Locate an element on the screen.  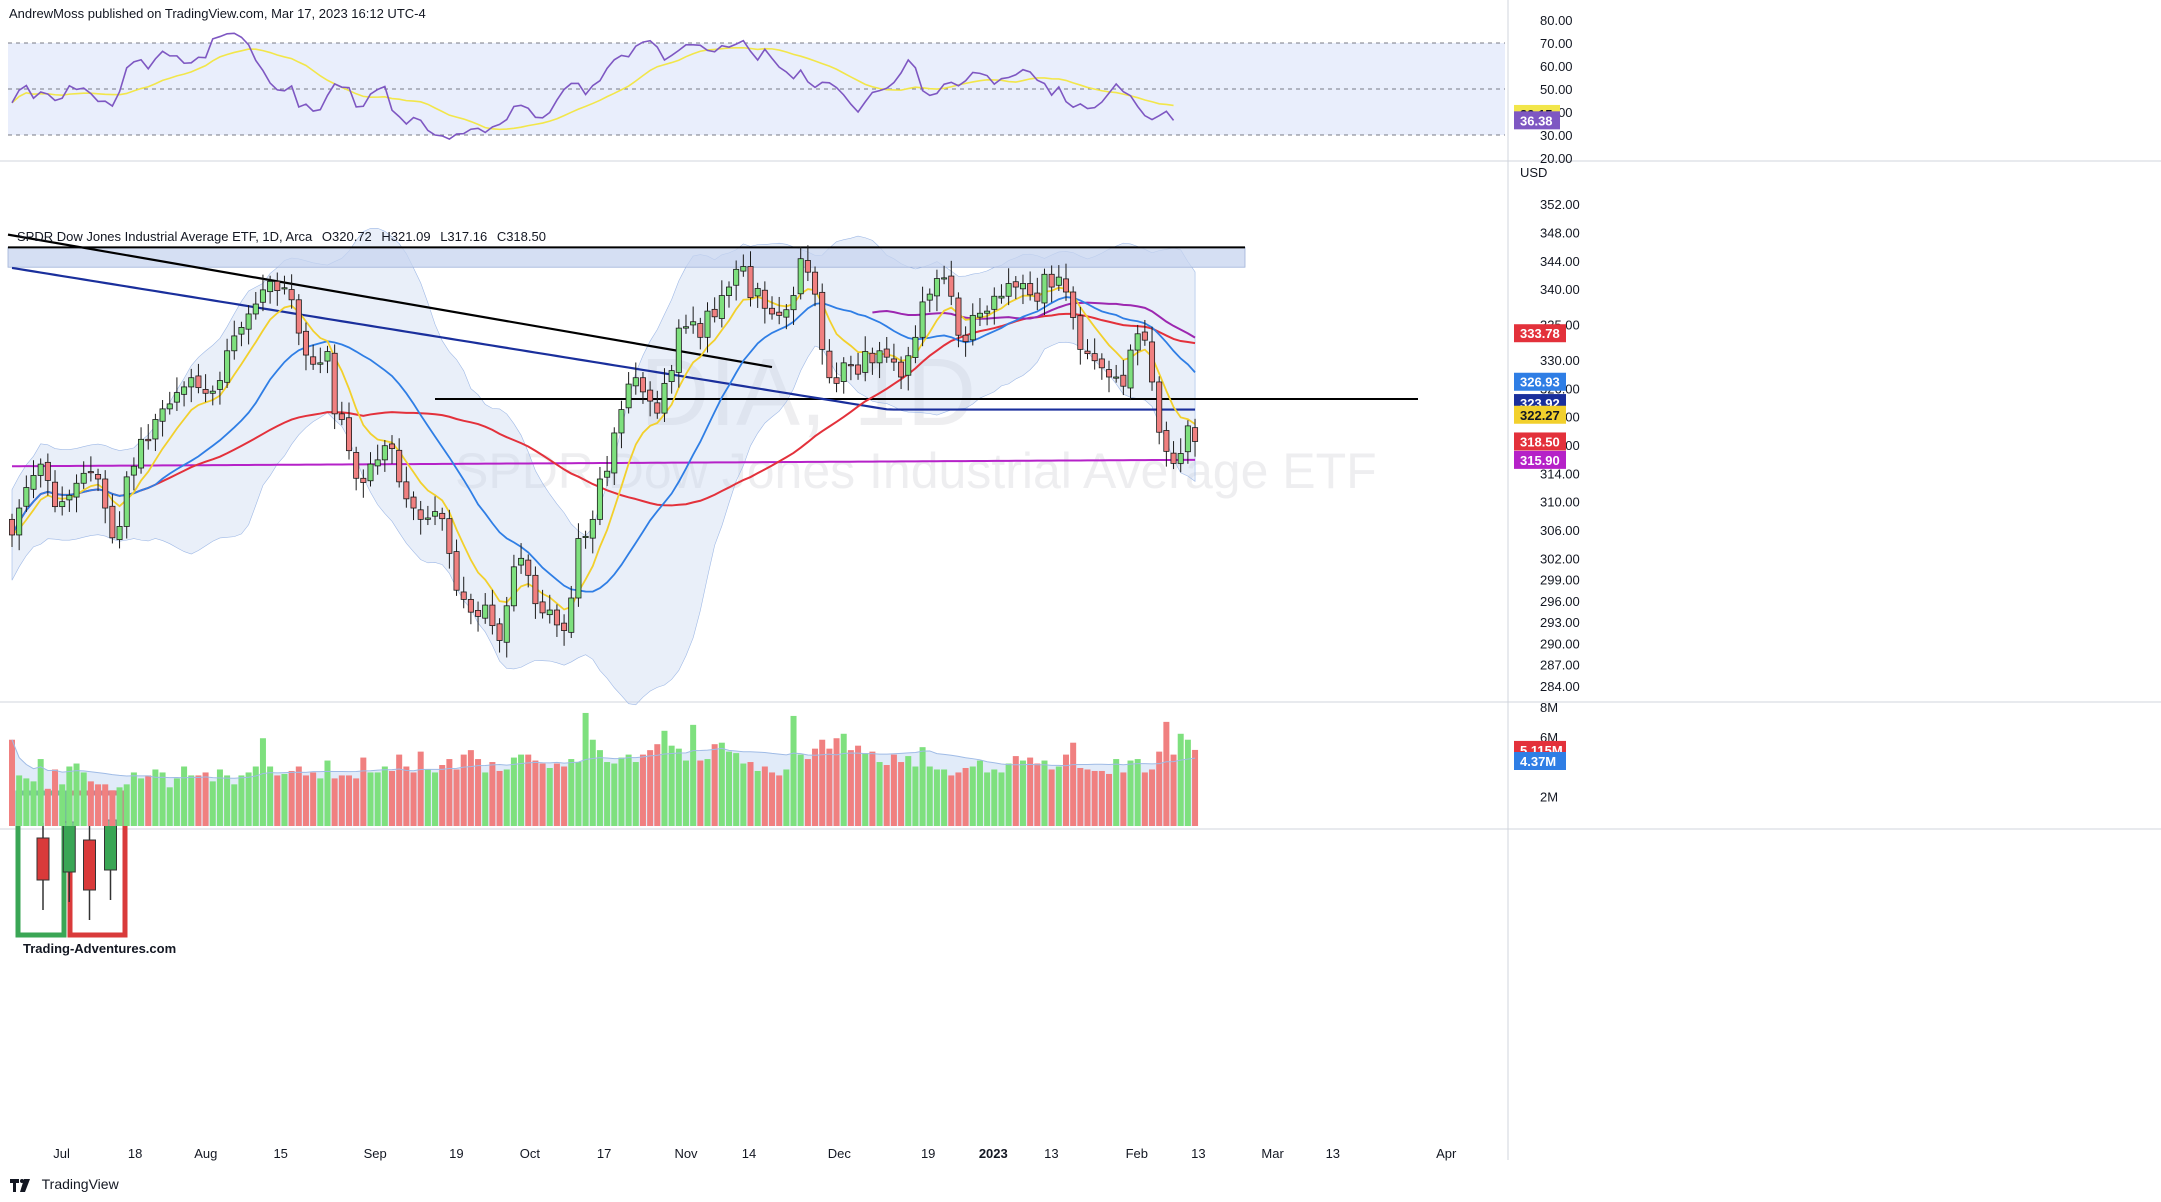
time-axis-label: Feb is located at coordinates (1137, 1153).